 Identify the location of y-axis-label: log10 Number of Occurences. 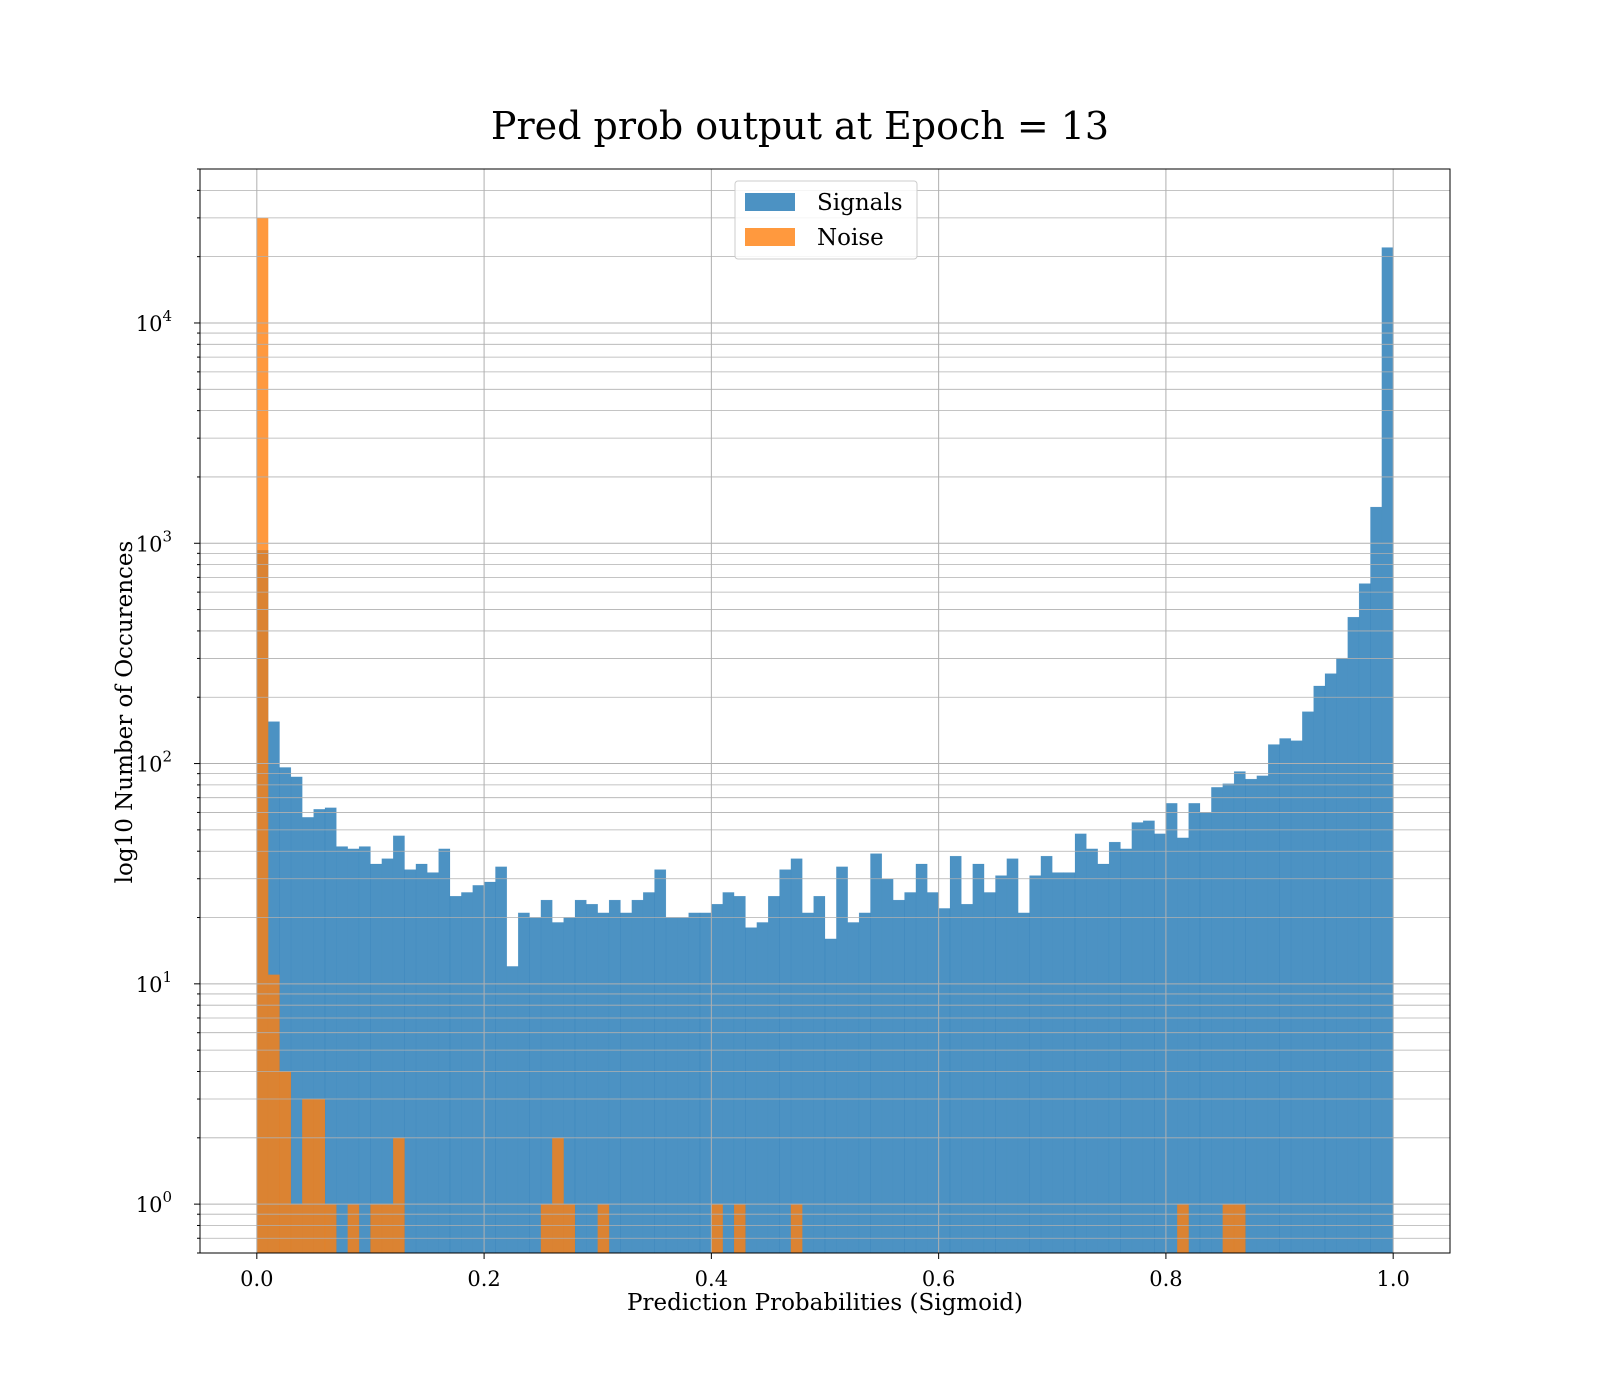
(125, 712).